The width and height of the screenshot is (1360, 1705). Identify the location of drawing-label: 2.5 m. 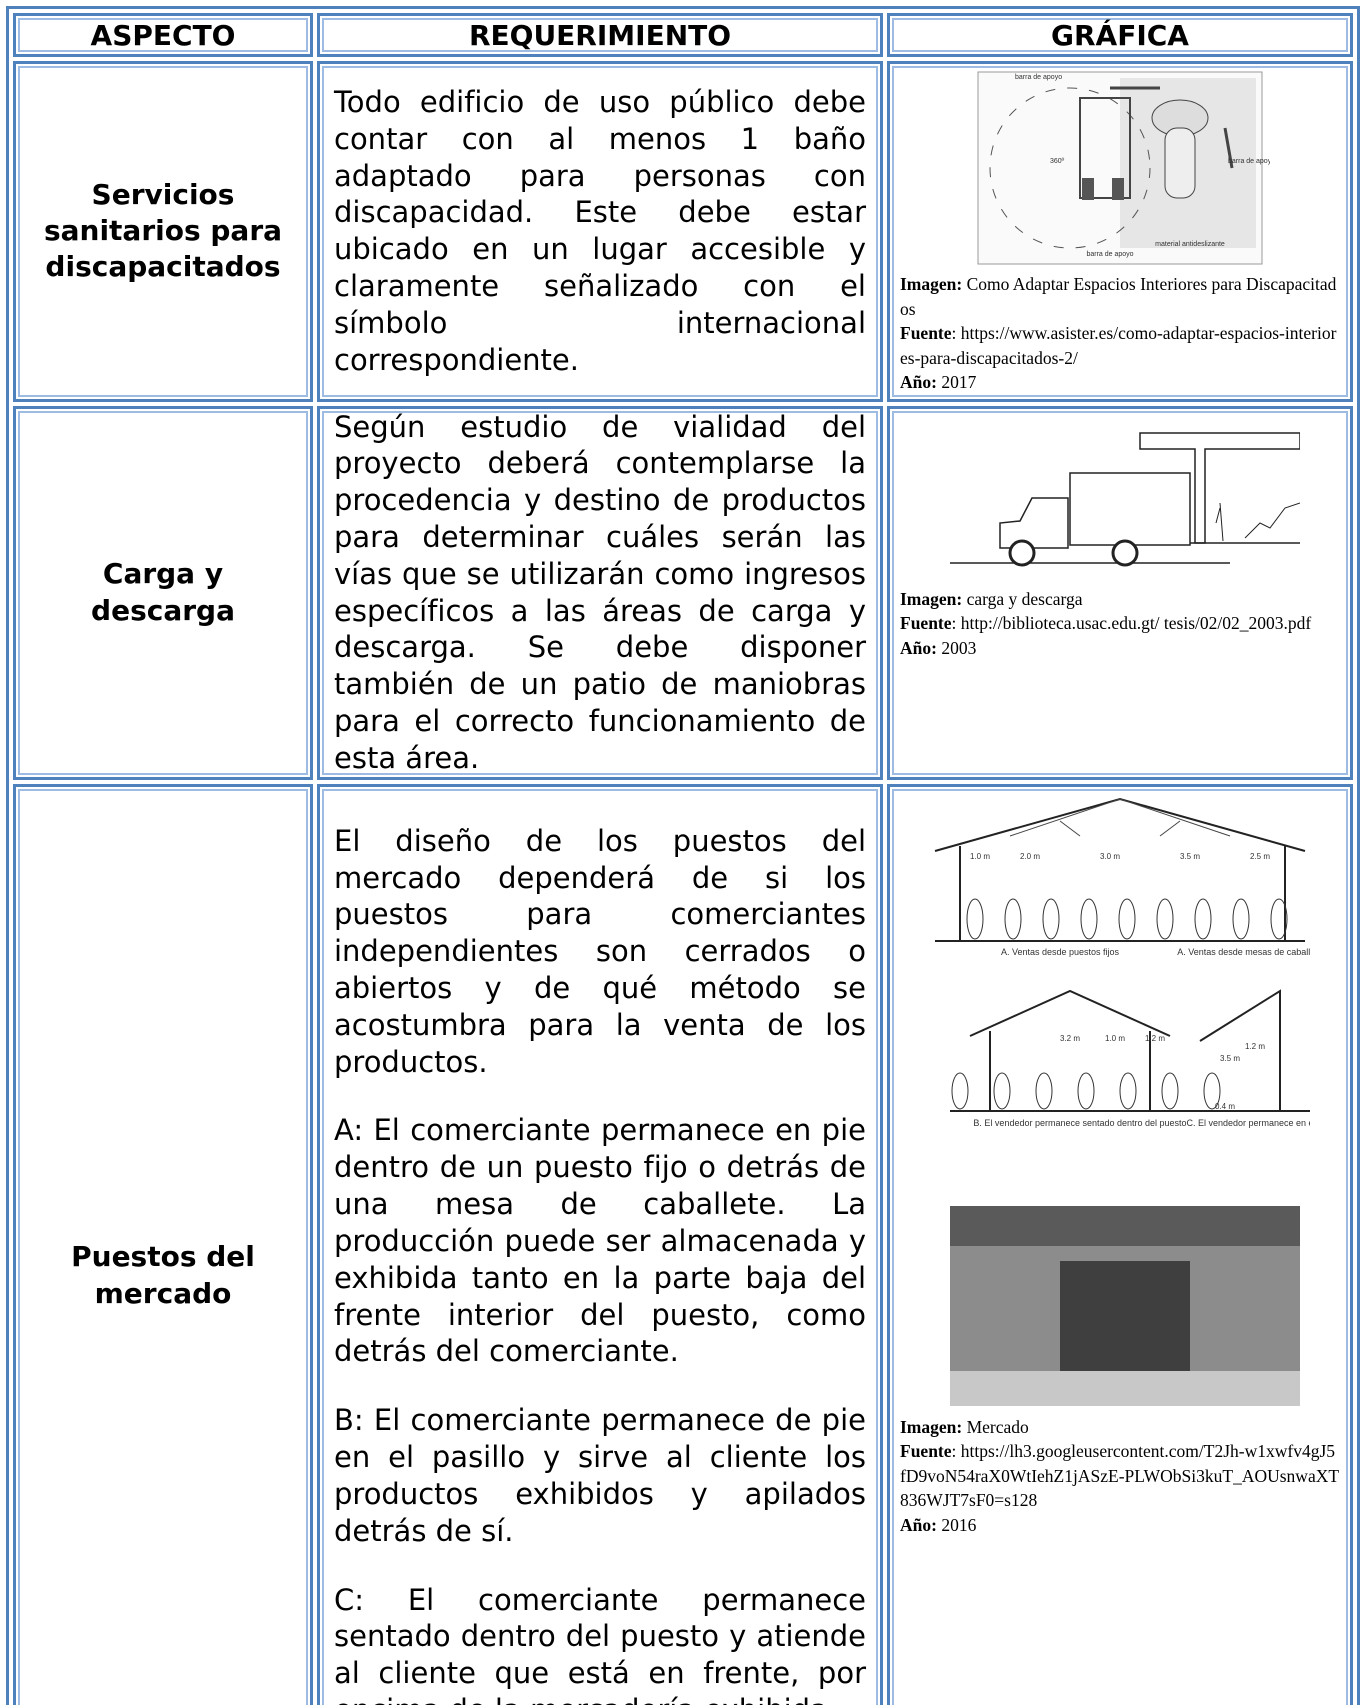
(1260, 856).